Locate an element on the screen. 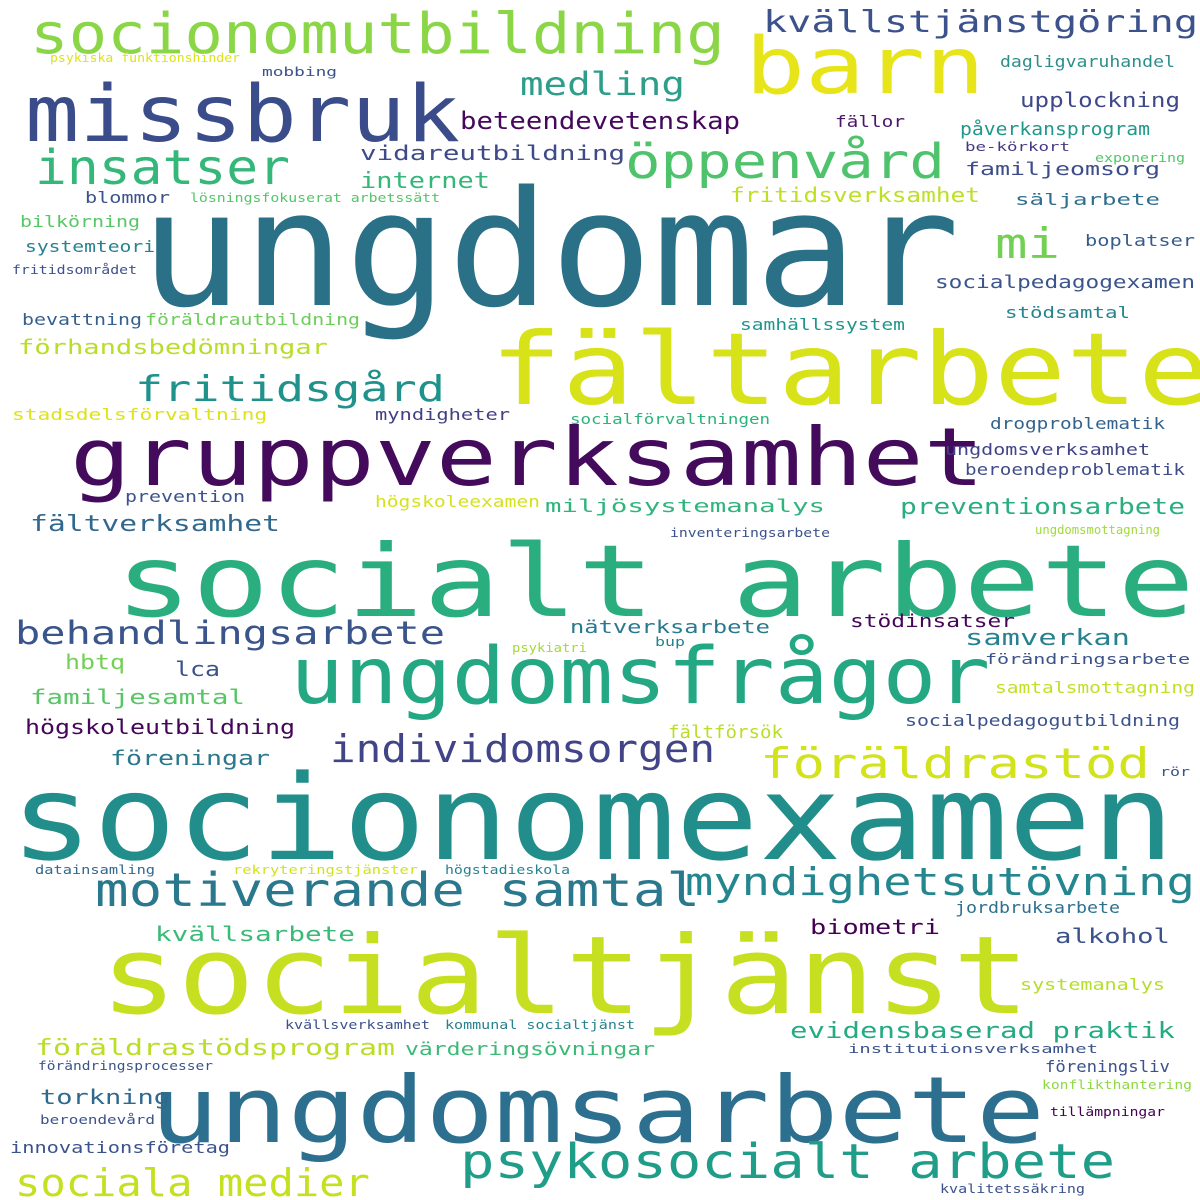 The height and width of the screenshot is (1200, 1200). word-tillampningar: tillämpningar is located at coordinates (1107, 1112).